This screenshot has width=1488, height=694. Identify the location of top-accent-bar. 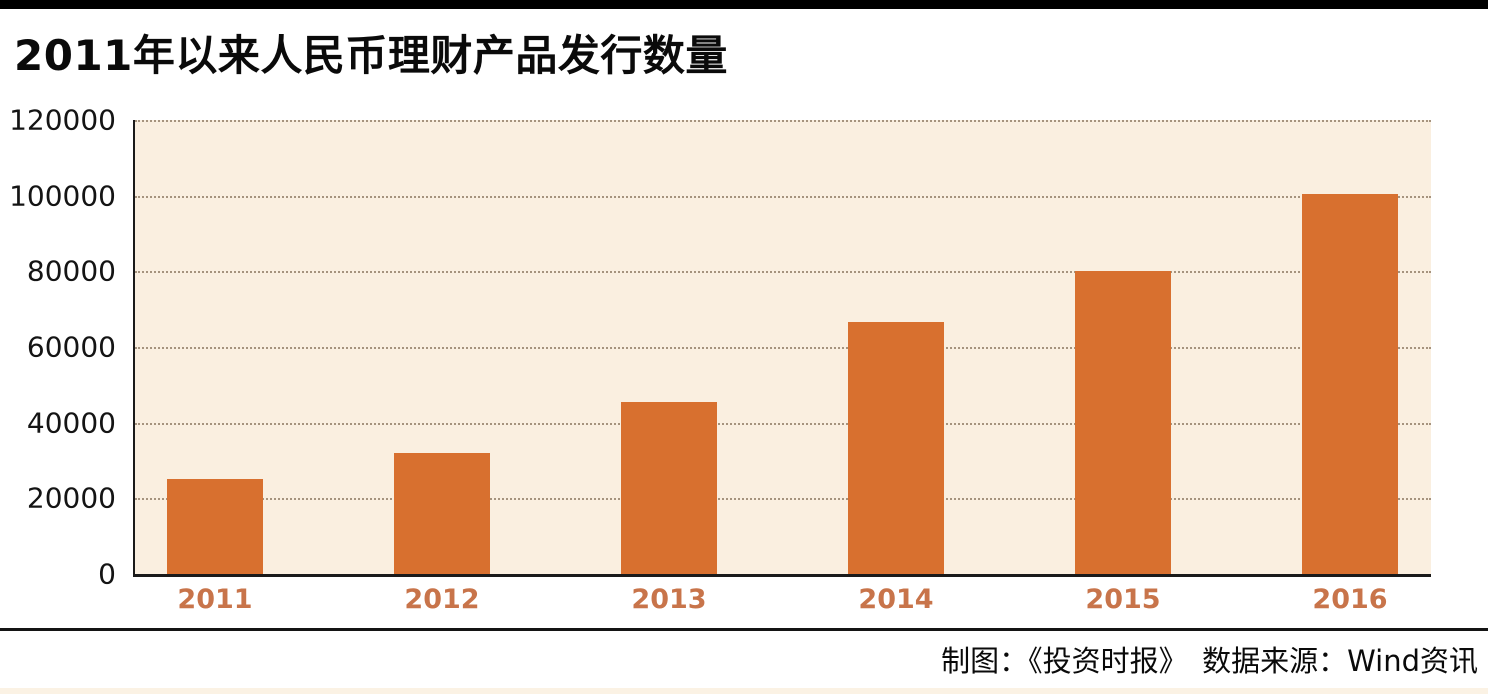
(744, 4).